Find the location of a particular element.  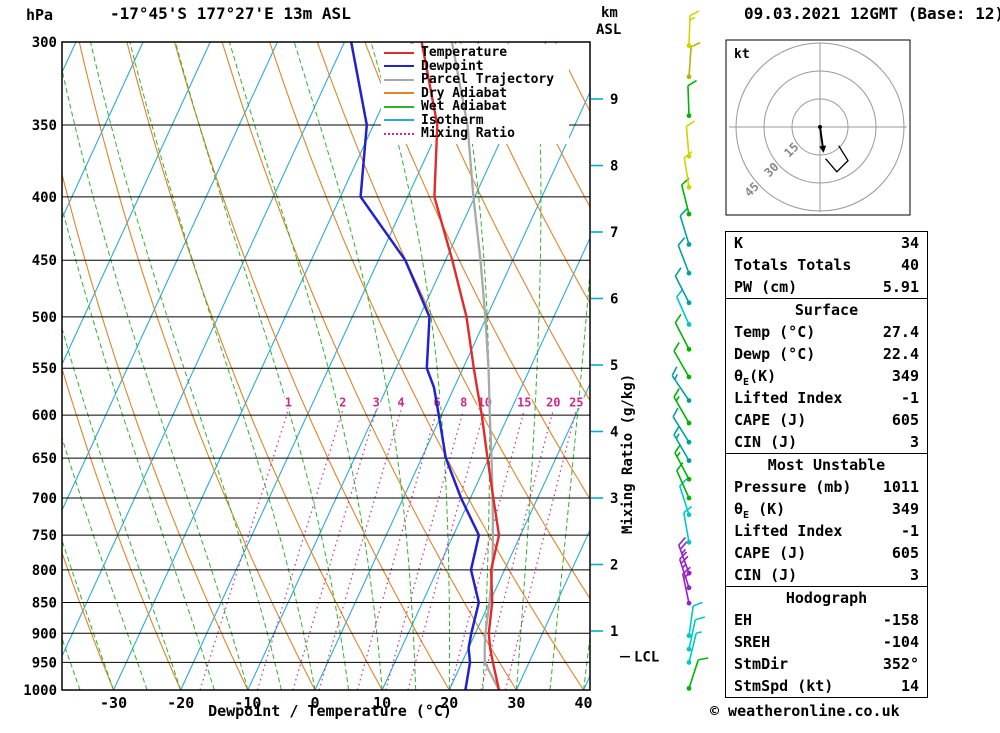

table-row: Temp (°C) 27.4 is located at coordinates (826, 332).